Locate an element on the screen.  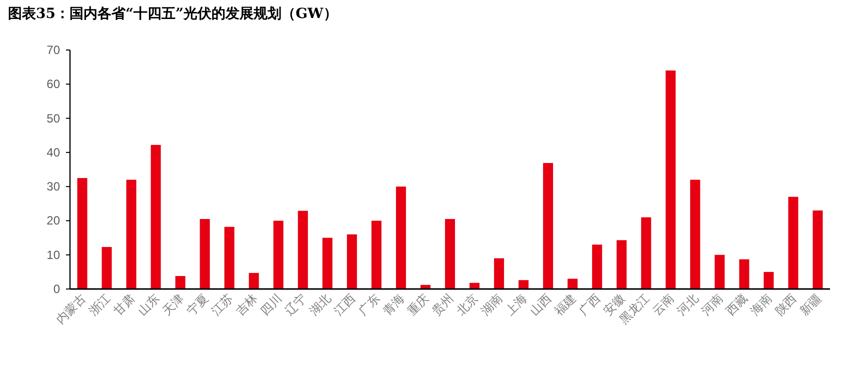
x-tick-label: 北京 is located at coordinates (467, 304).